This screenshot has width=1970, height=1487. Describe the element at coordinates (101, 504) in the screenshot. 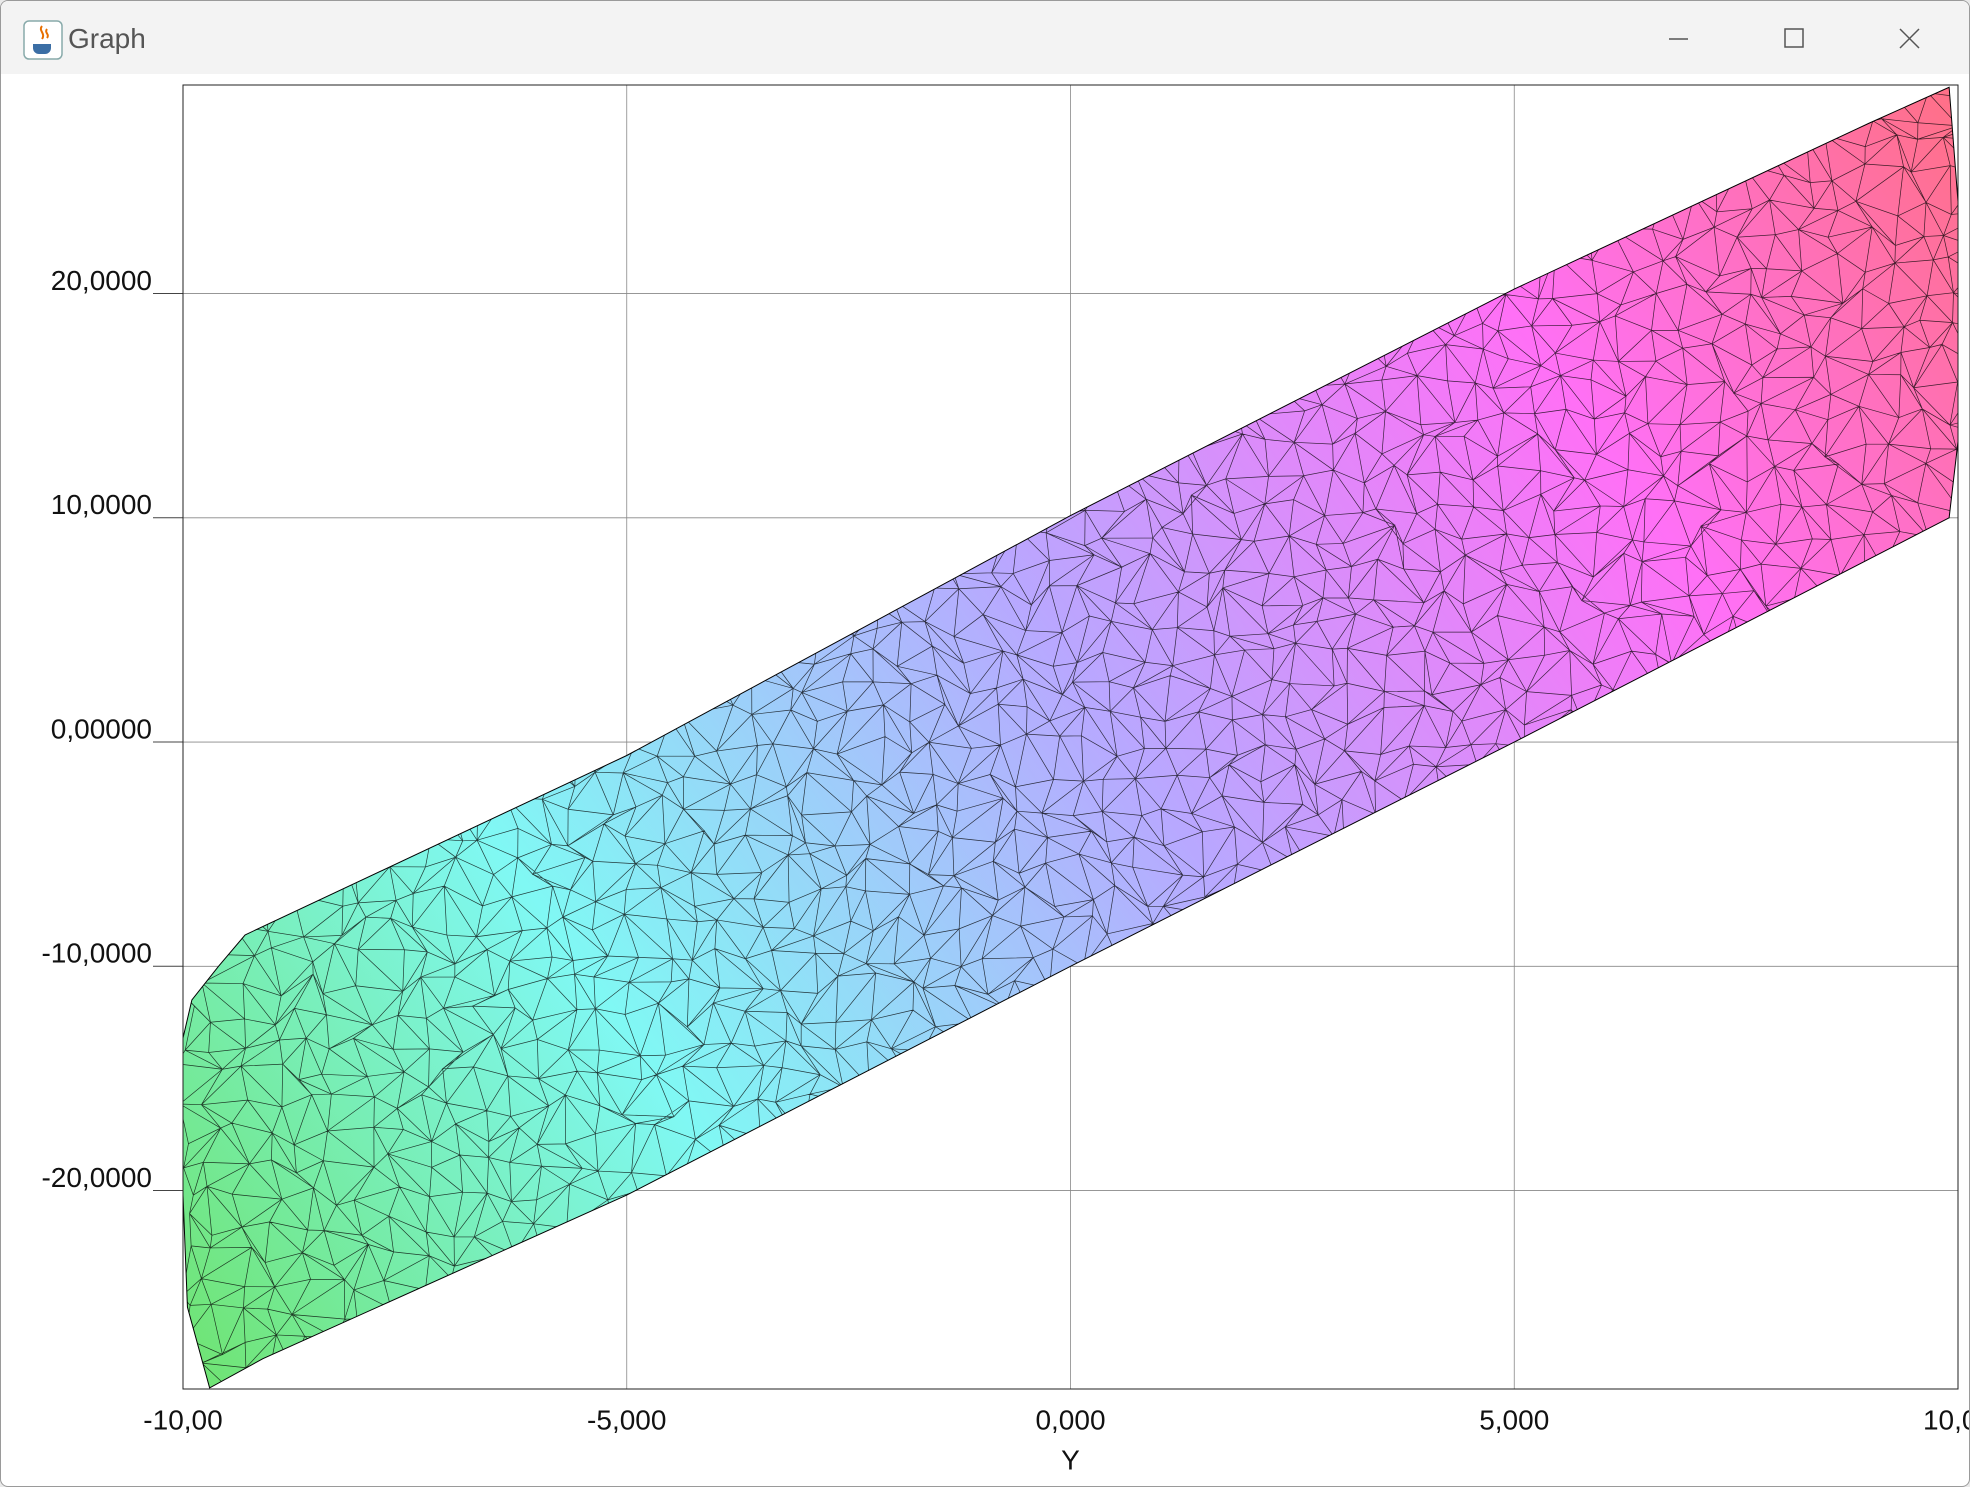

I see `y-tick-label: 10,0000` at that location.